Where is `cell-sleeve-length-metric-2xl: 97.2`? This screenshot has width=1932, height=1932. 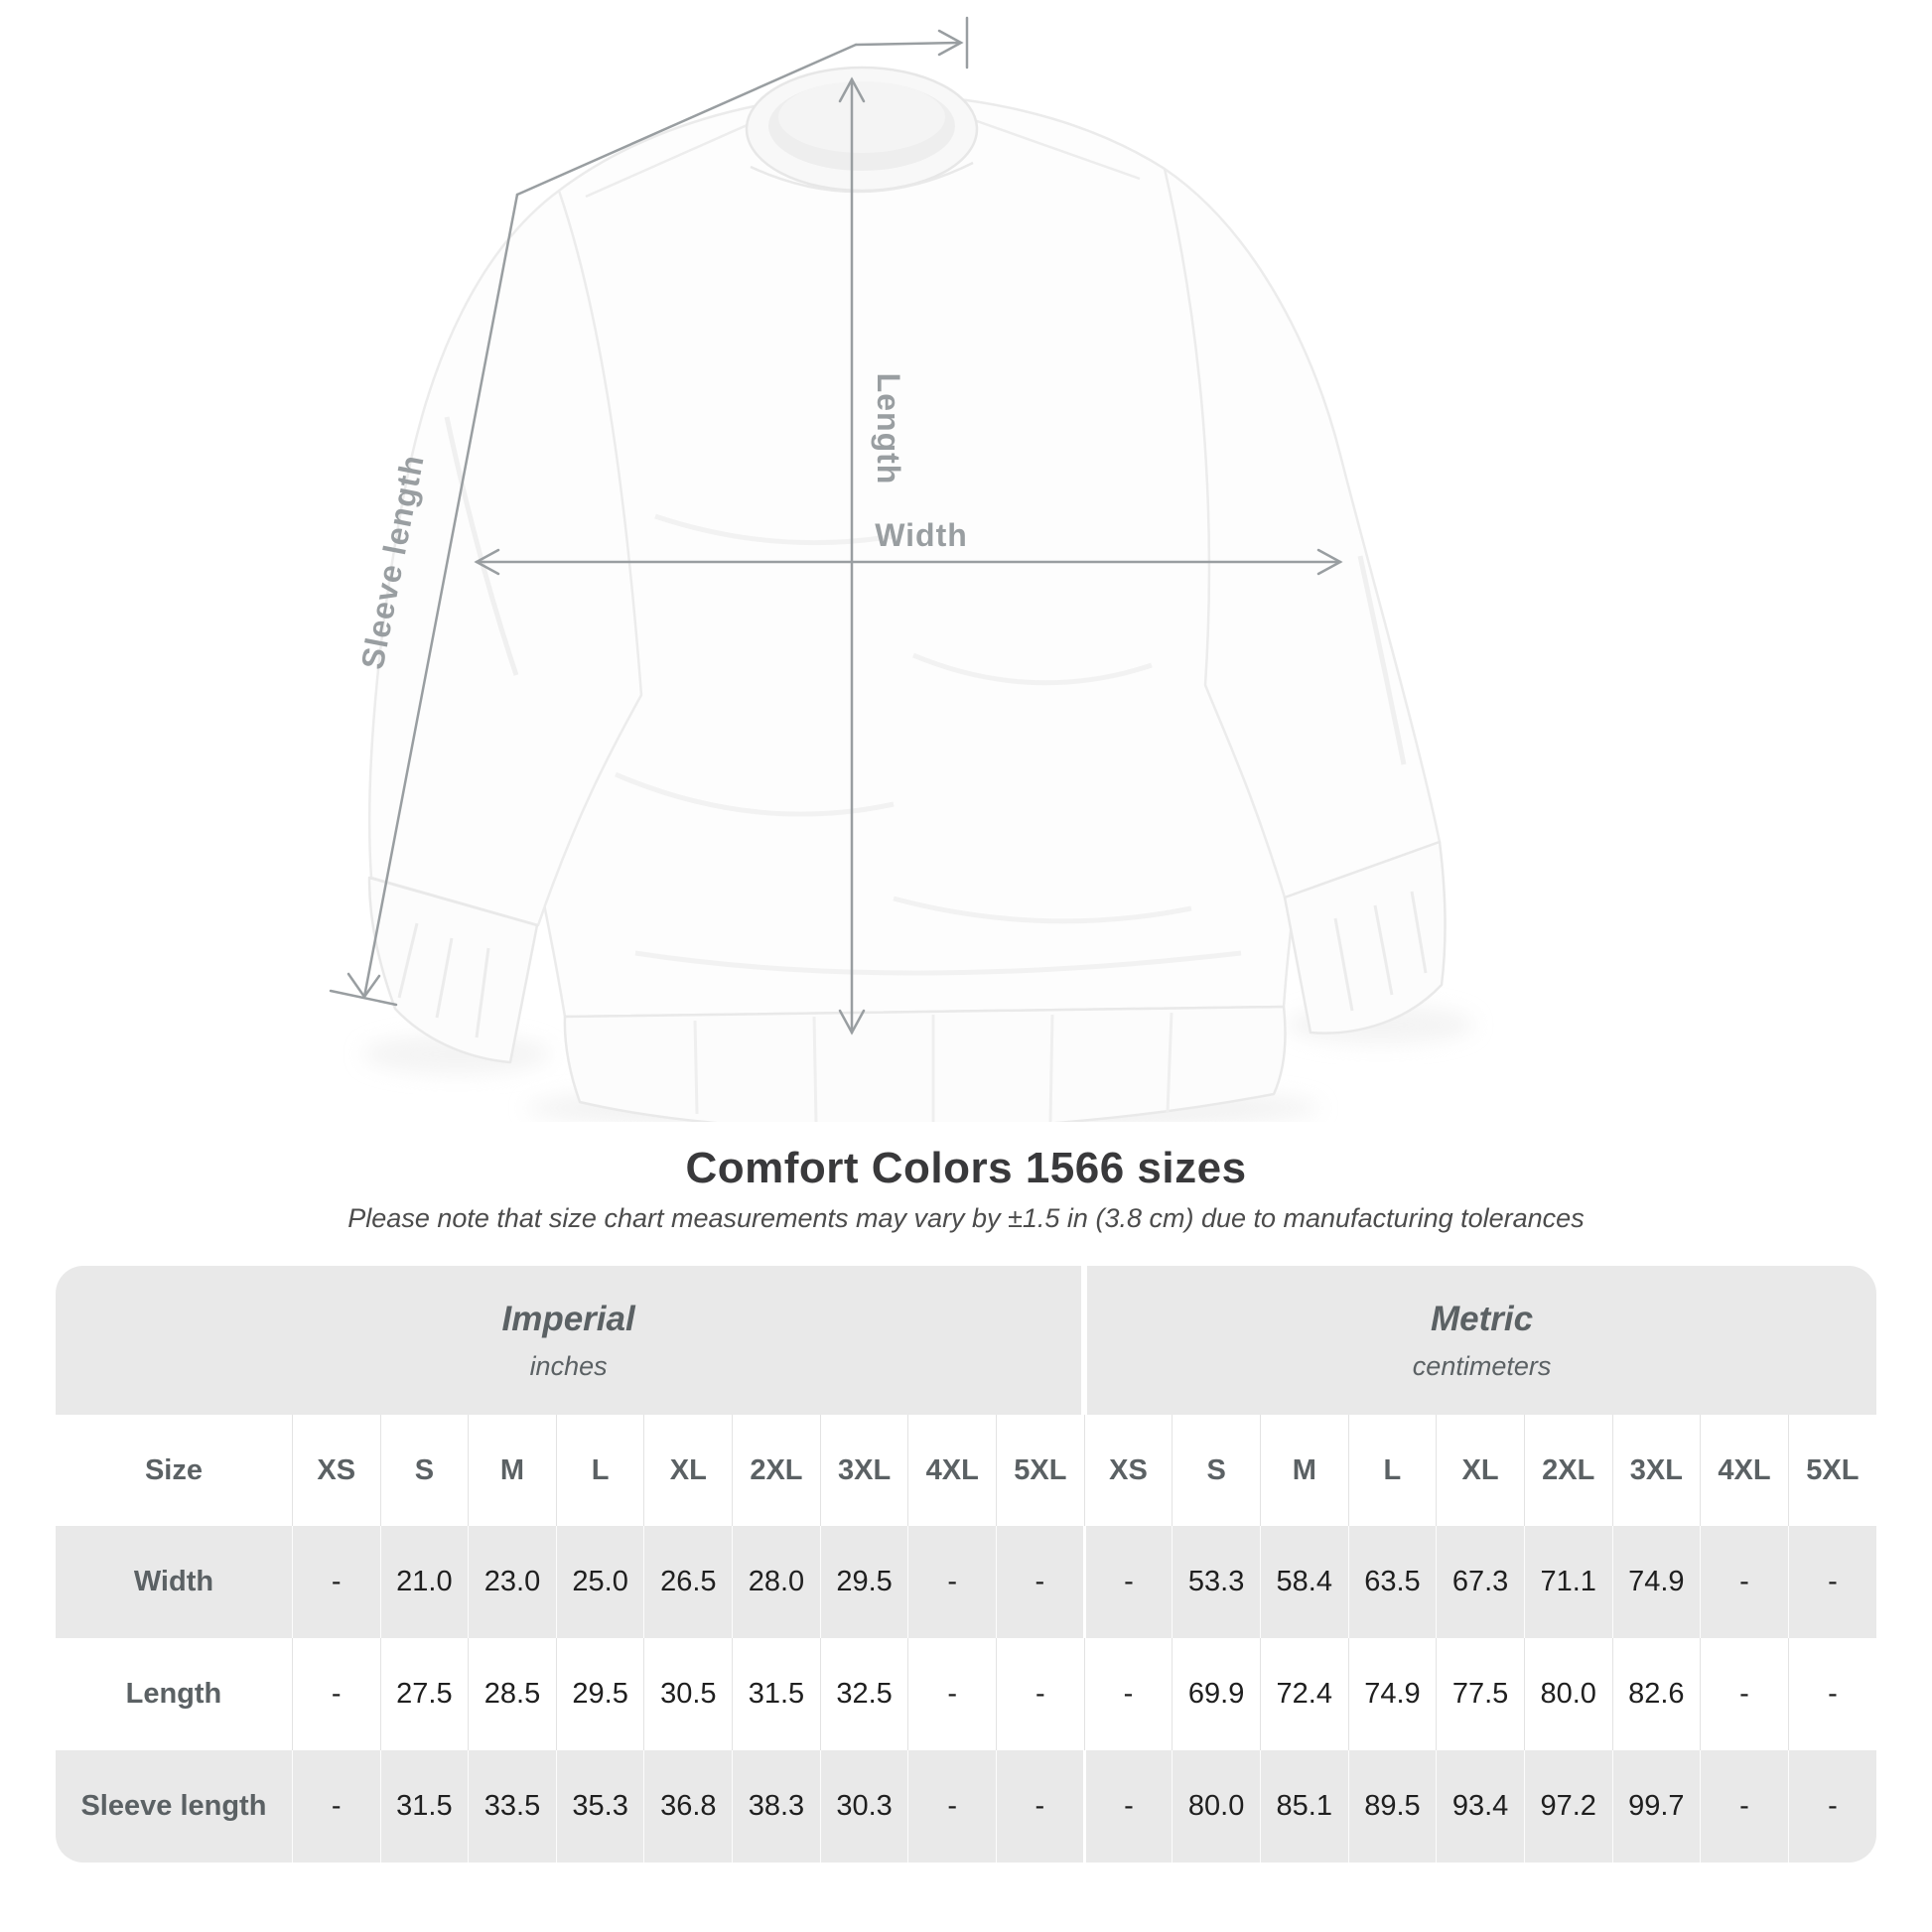 cell-sleeve-length-metric-2xl: 97.2 is located at coordinates (1568, 1807).